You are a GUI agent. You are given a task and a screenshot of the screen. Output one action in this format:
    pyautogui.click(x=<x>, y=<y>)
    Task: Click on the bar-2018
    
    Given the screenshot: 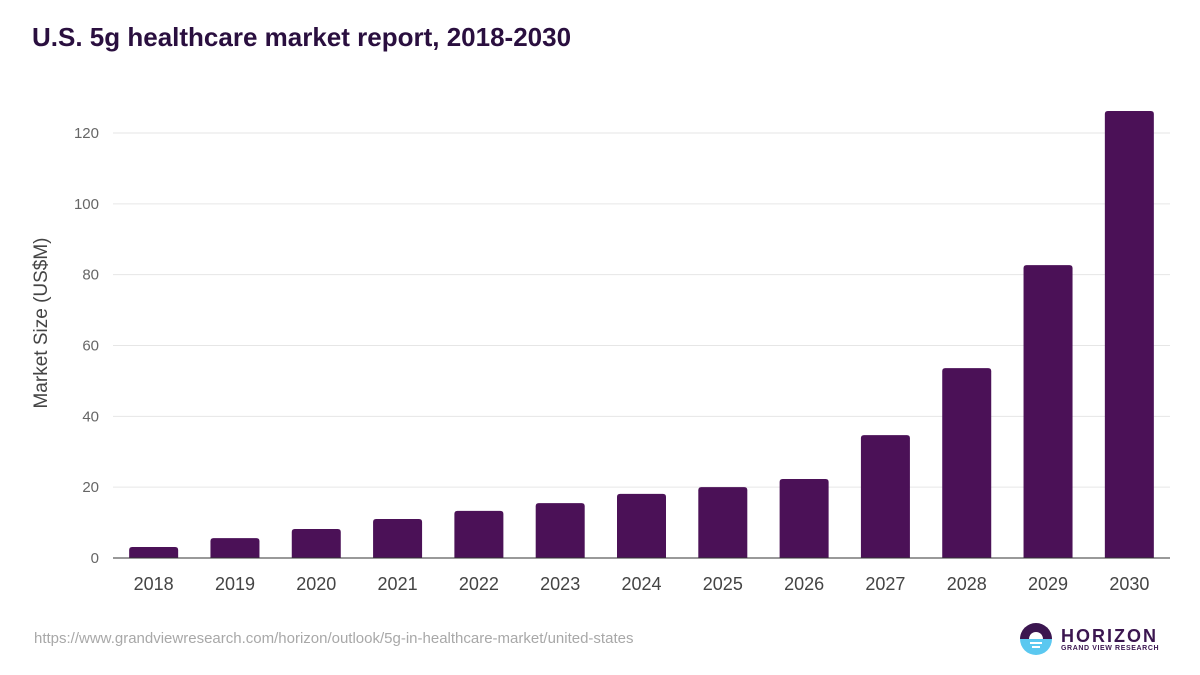 What is the action you would take?
    pyautogui.click(x=154, y=552)
    